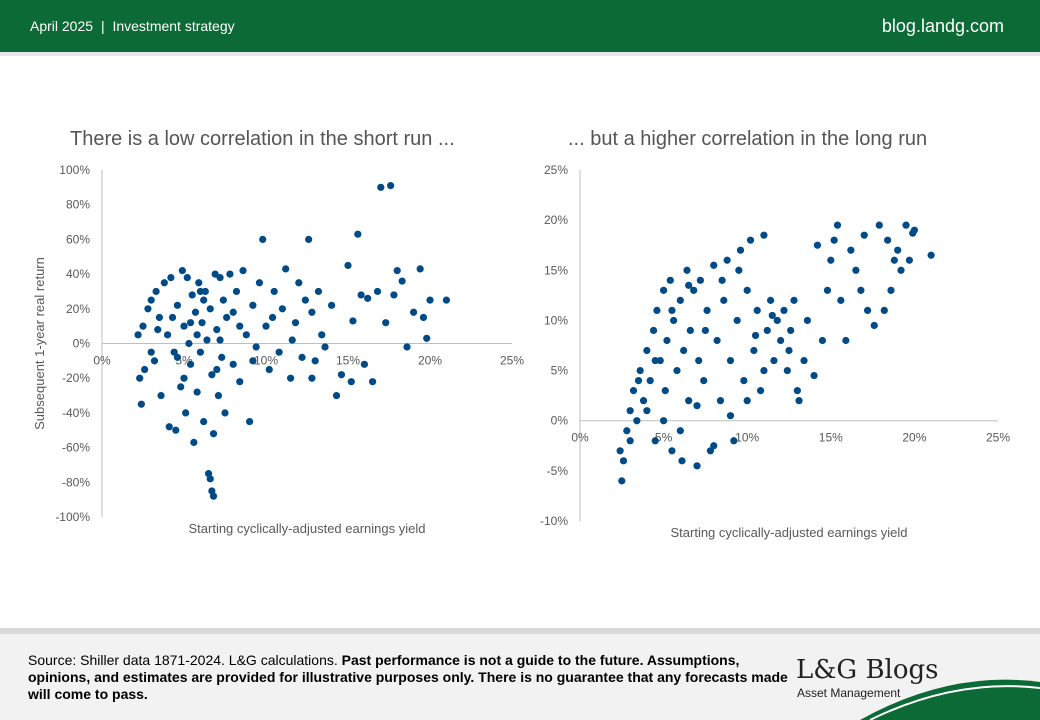 Image resolution: width=1040 pixels, height=720 pixels. What do you see at coordinates (950, 699) in the screenshot?
I see `brand-swoosh` at bounding box center [950, 699].